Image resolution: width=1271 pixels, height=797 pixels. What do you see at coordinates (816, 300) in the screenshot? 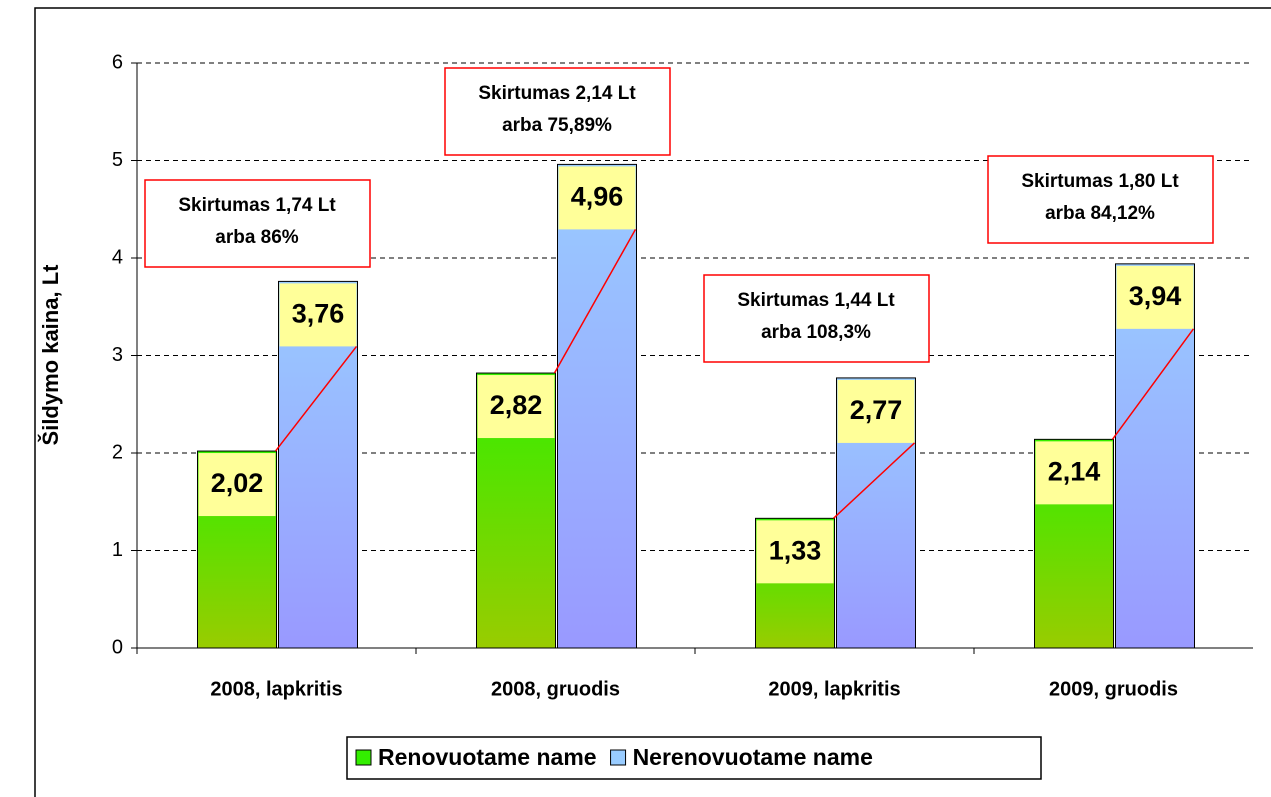
I see `annotation-text: Skirtumas 1,44 Lt` at bounding box center [816, 300].